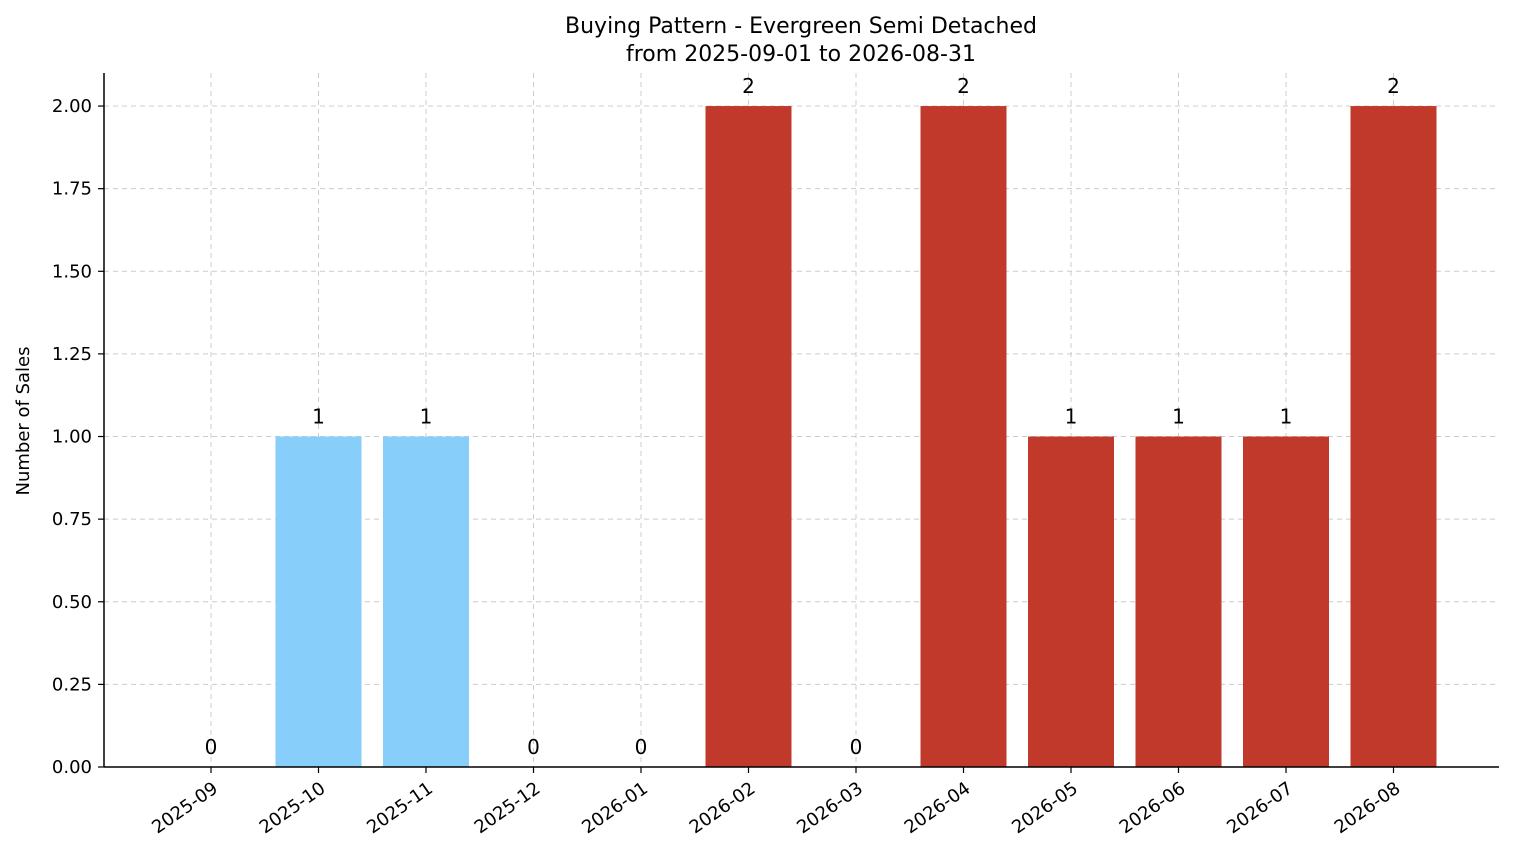 This screenshot has width=1514, height=863. I want to click on y-tick-label: 0.50, so click(72, 602).